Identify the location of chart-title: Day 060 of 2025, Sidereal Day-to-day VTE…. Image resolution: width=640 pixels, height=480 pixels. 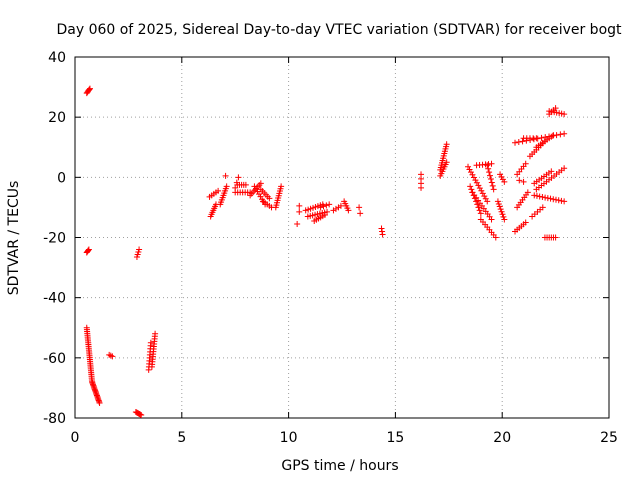
(339, 30).